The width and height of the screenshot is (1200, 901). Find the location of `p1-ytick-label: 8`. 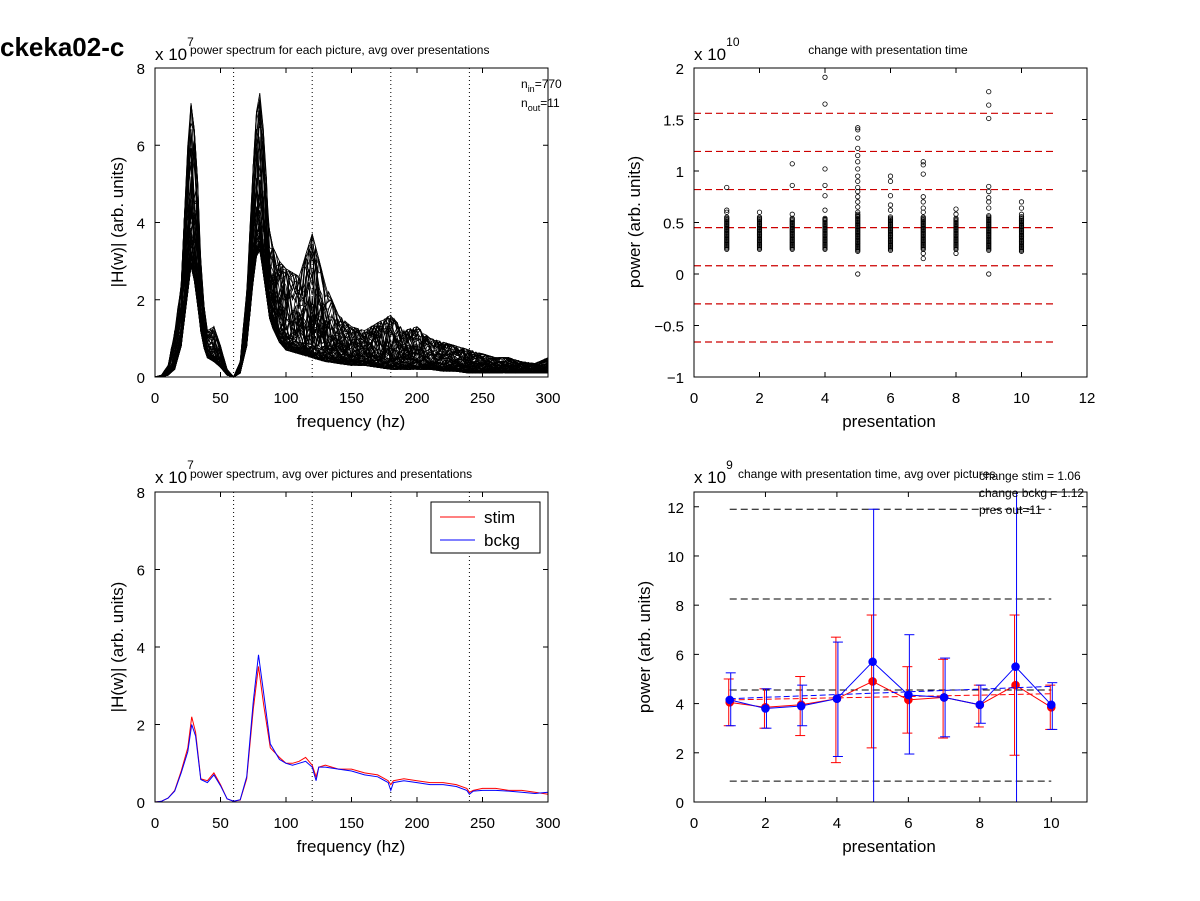

p1-ytick-label: 8 is located at coordinates (141, 69).